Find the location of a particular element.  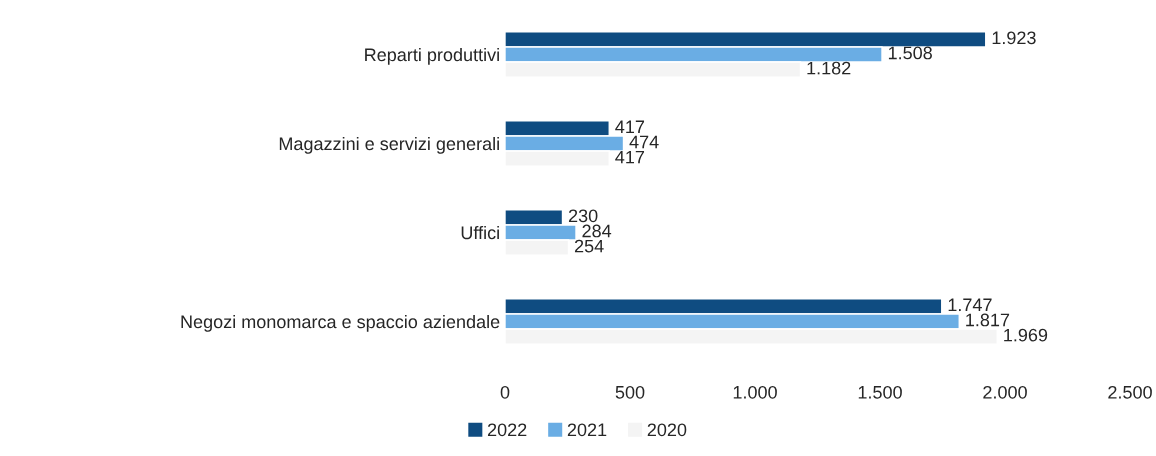

legend-label: 2021 is located at coordinates (587, 430).